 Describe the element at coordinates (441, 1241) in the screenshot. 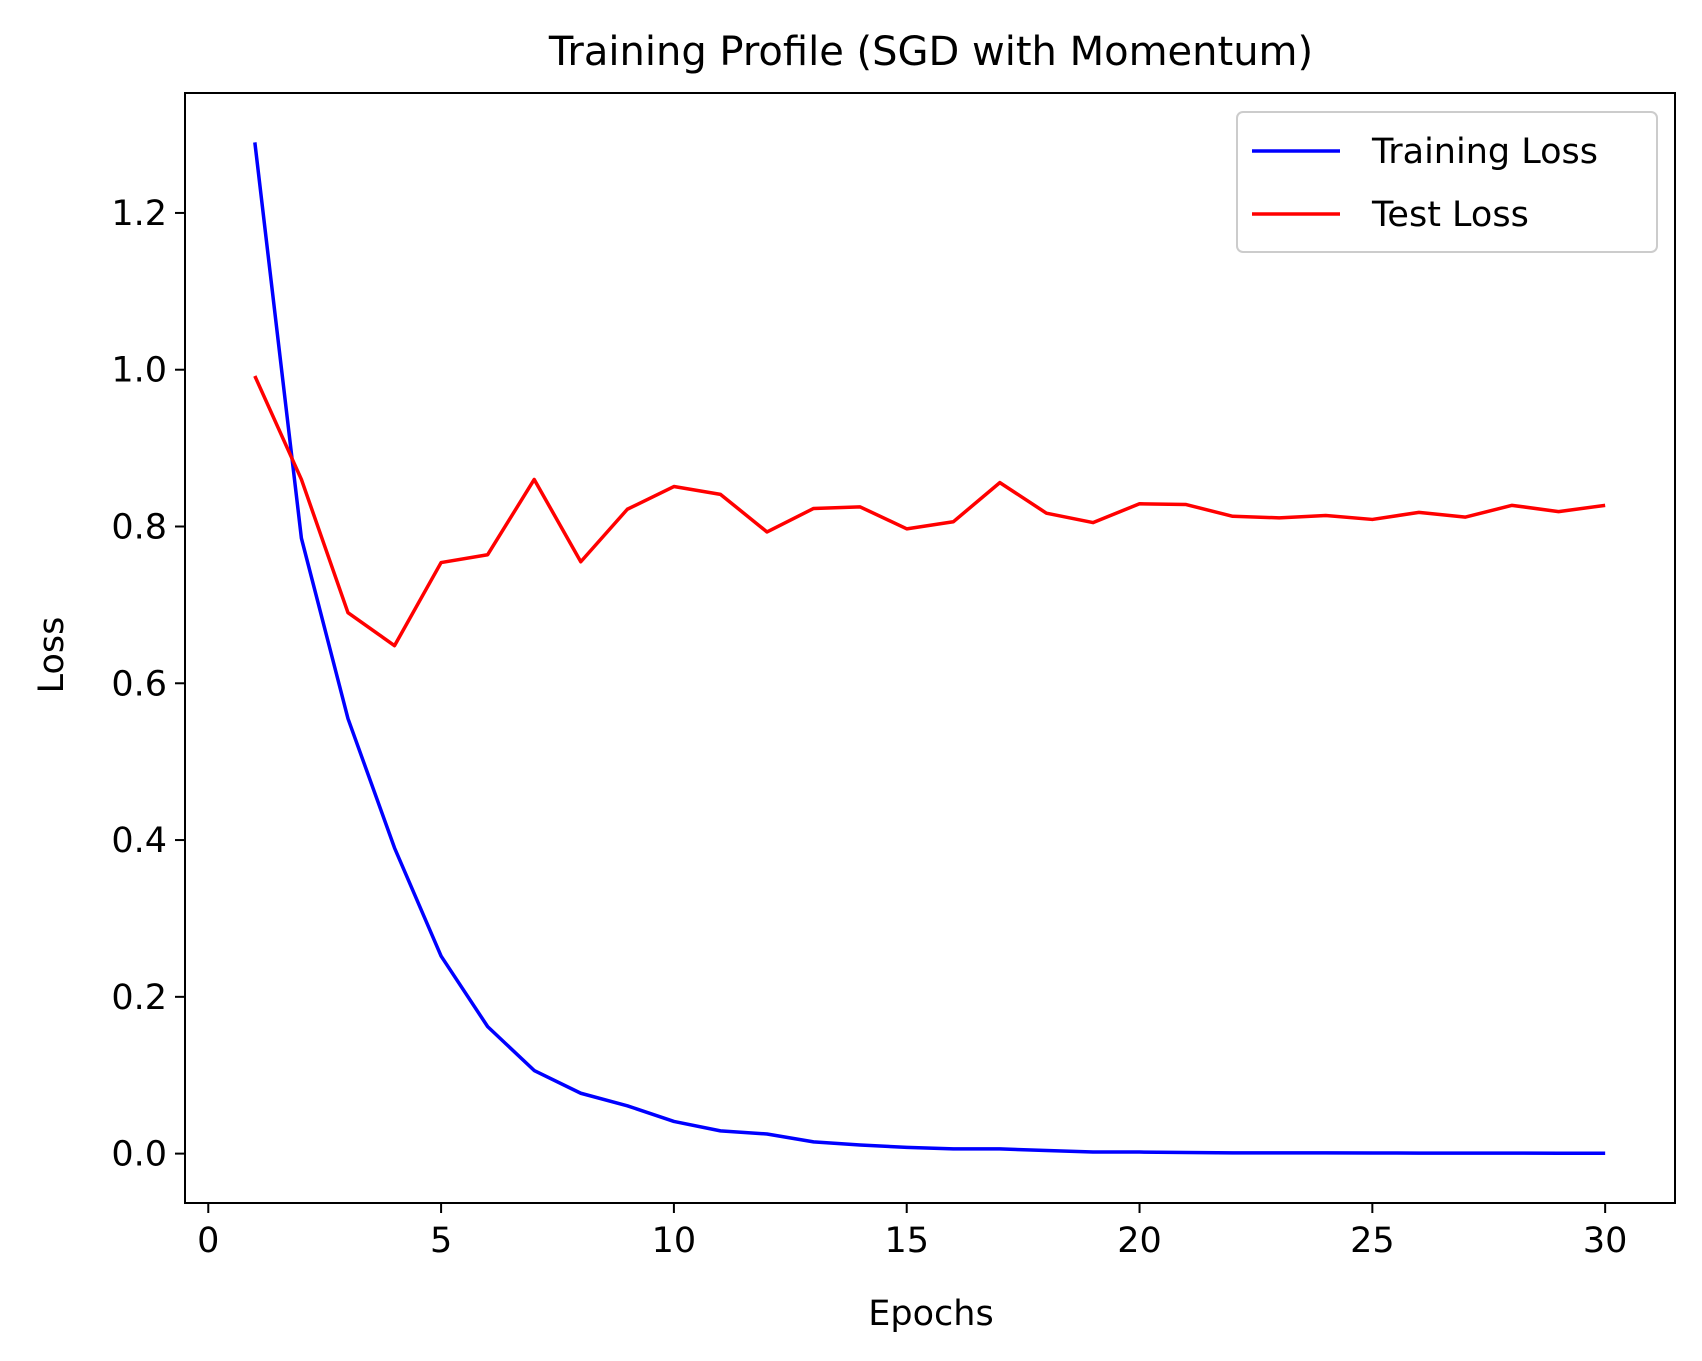

I see `x-tick-label: 5` at that location.